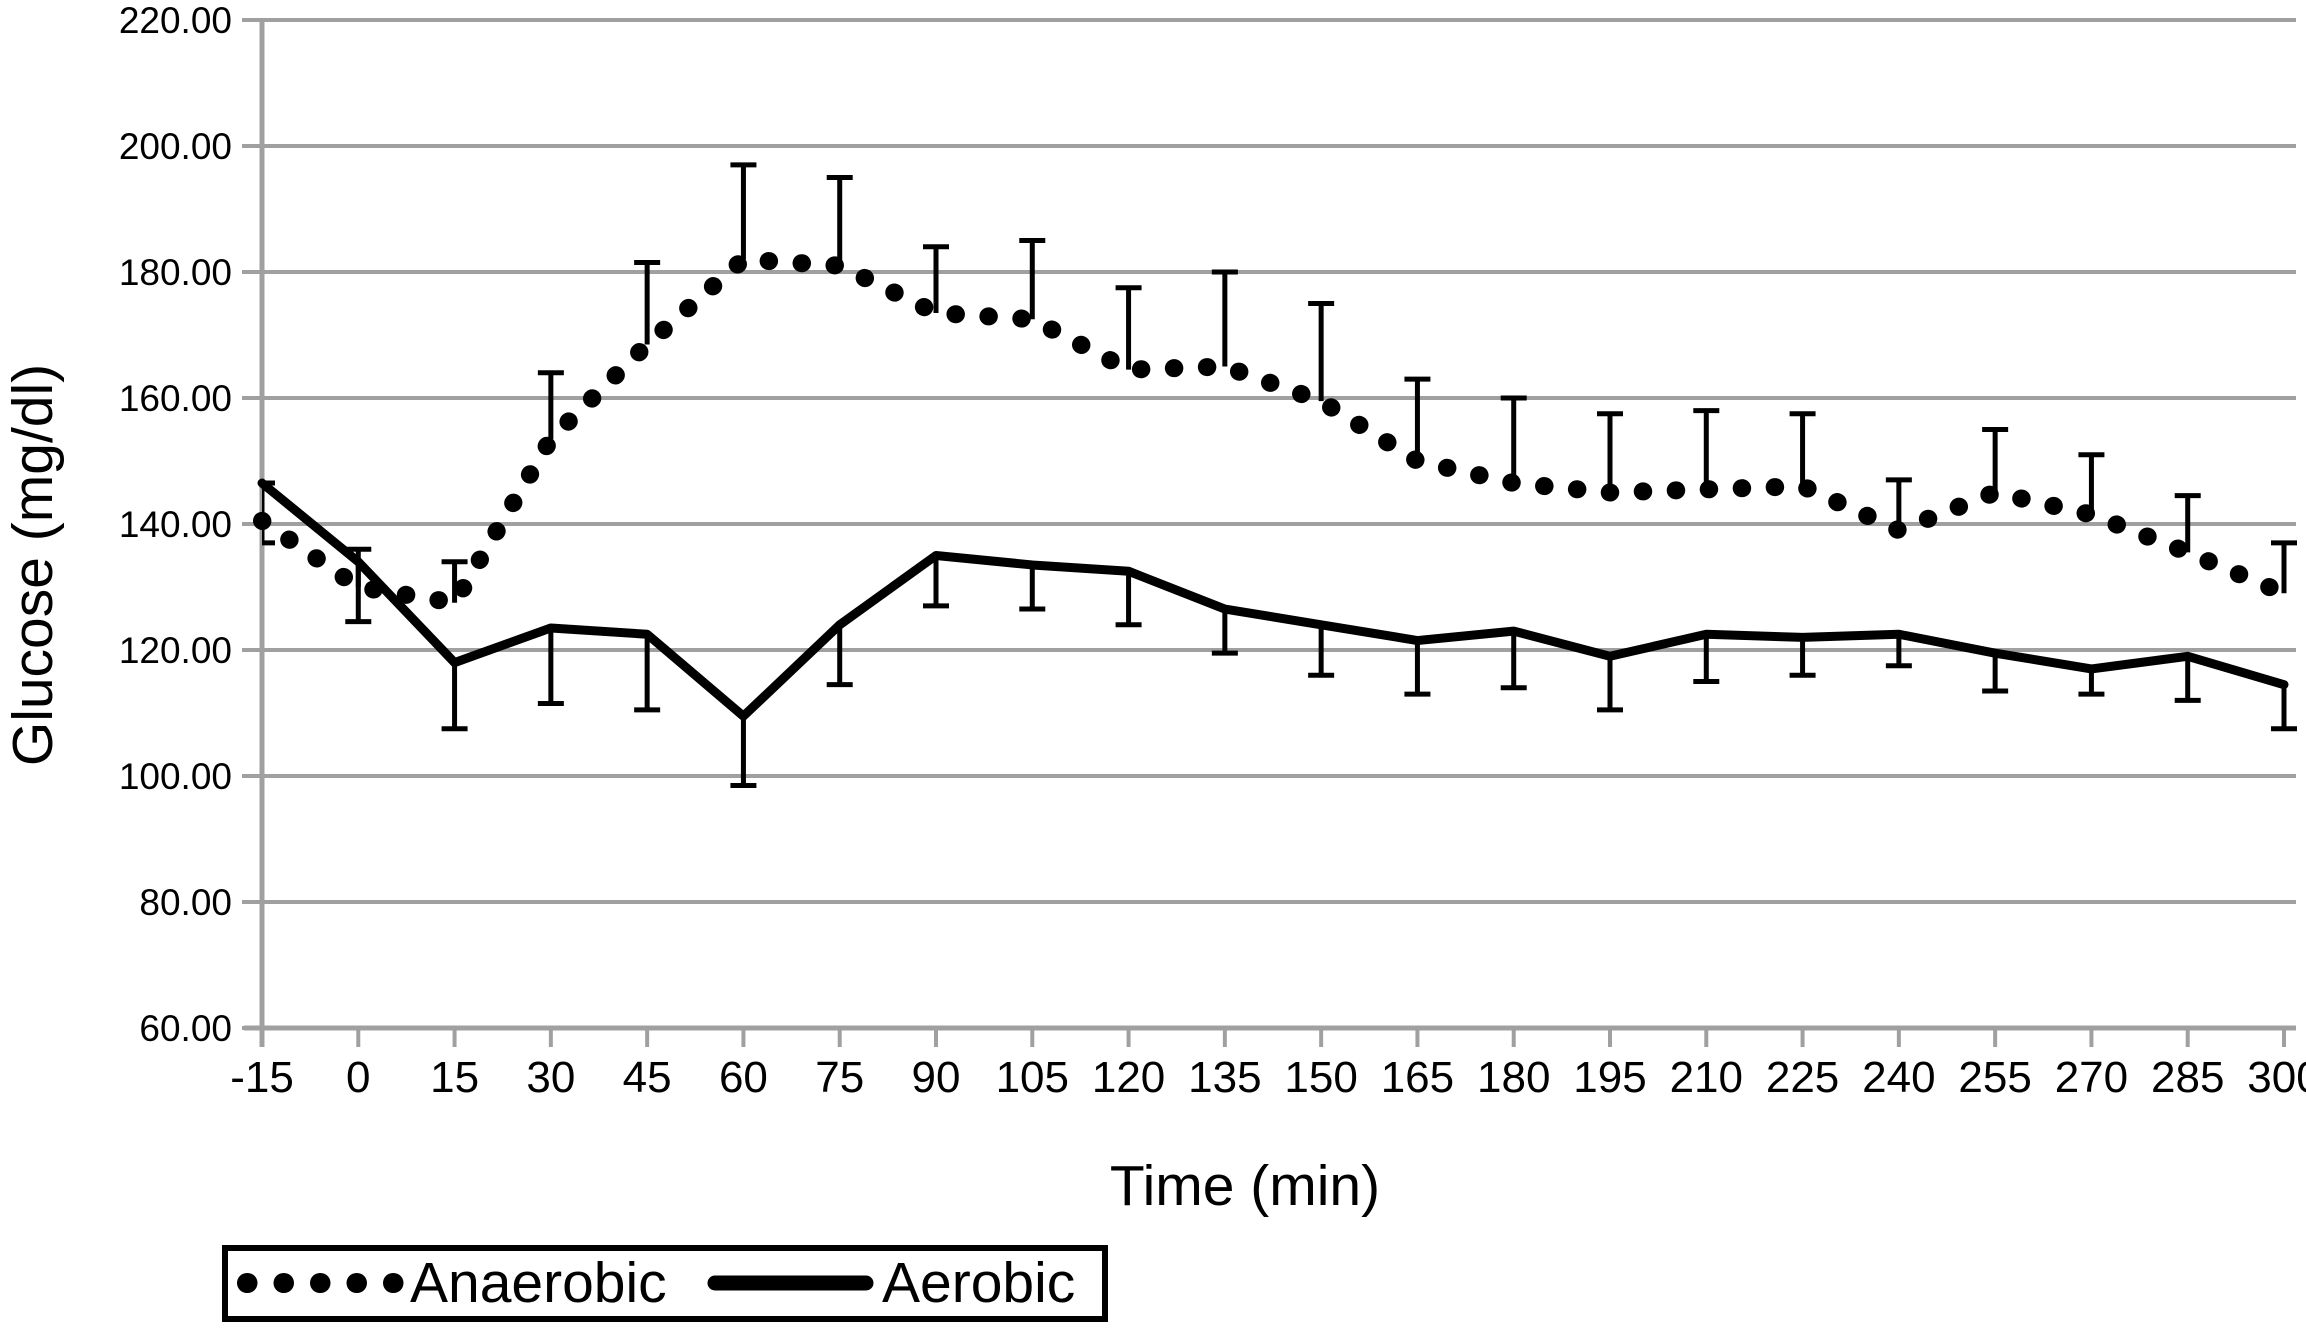 This screenshot has width=2306, height=1328. Describe the element at coordinates (647, 1077) in the screenshot. I see `x-tick-label: 45` at that location.